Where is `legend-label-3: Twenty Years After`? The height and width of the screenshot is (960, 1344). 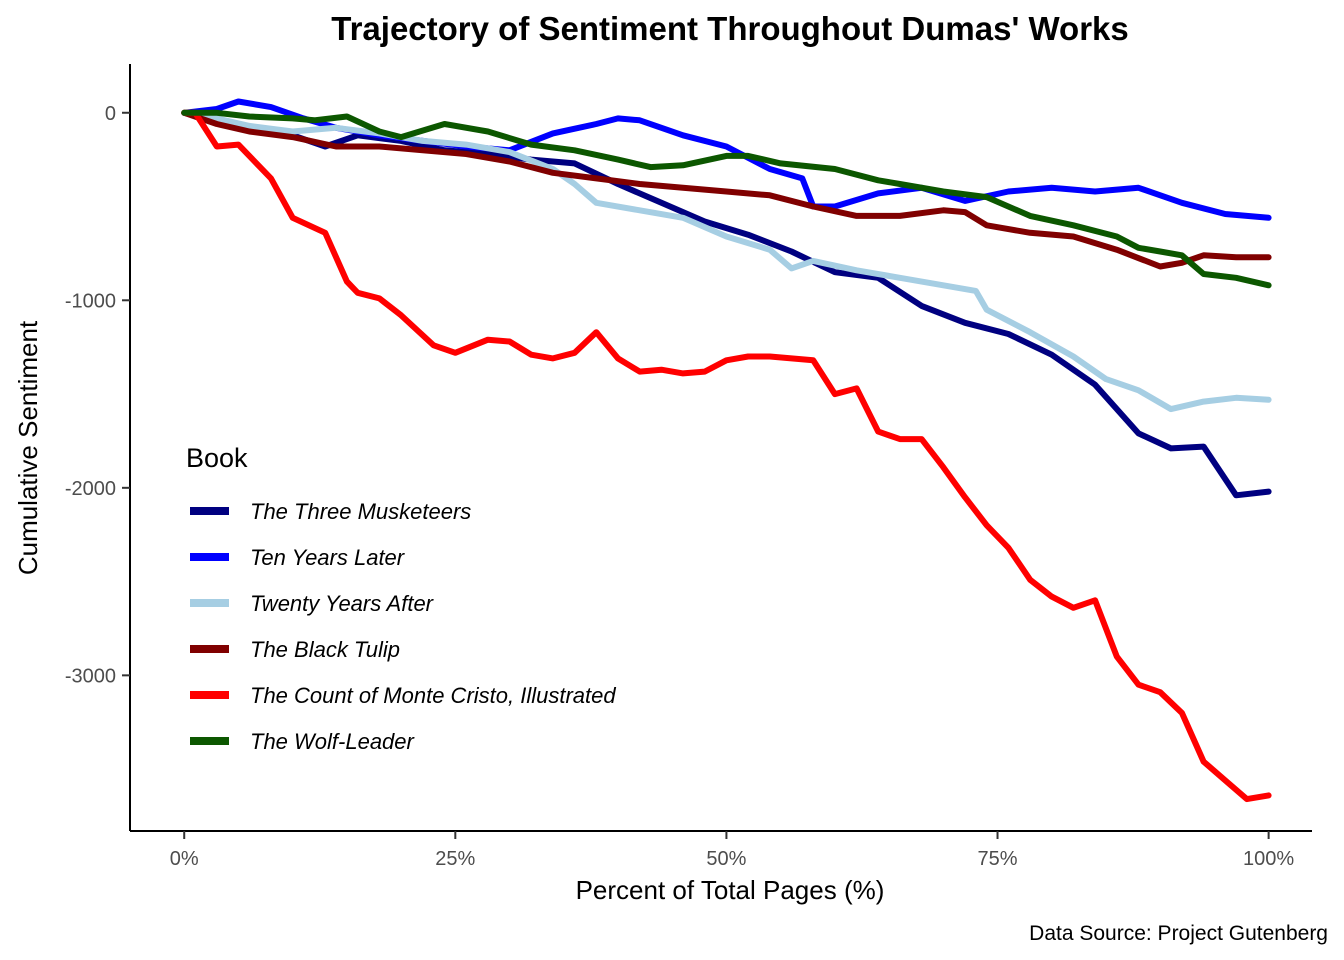 legend-label-3: Twenty Years After is located at coordinates (342, 603).